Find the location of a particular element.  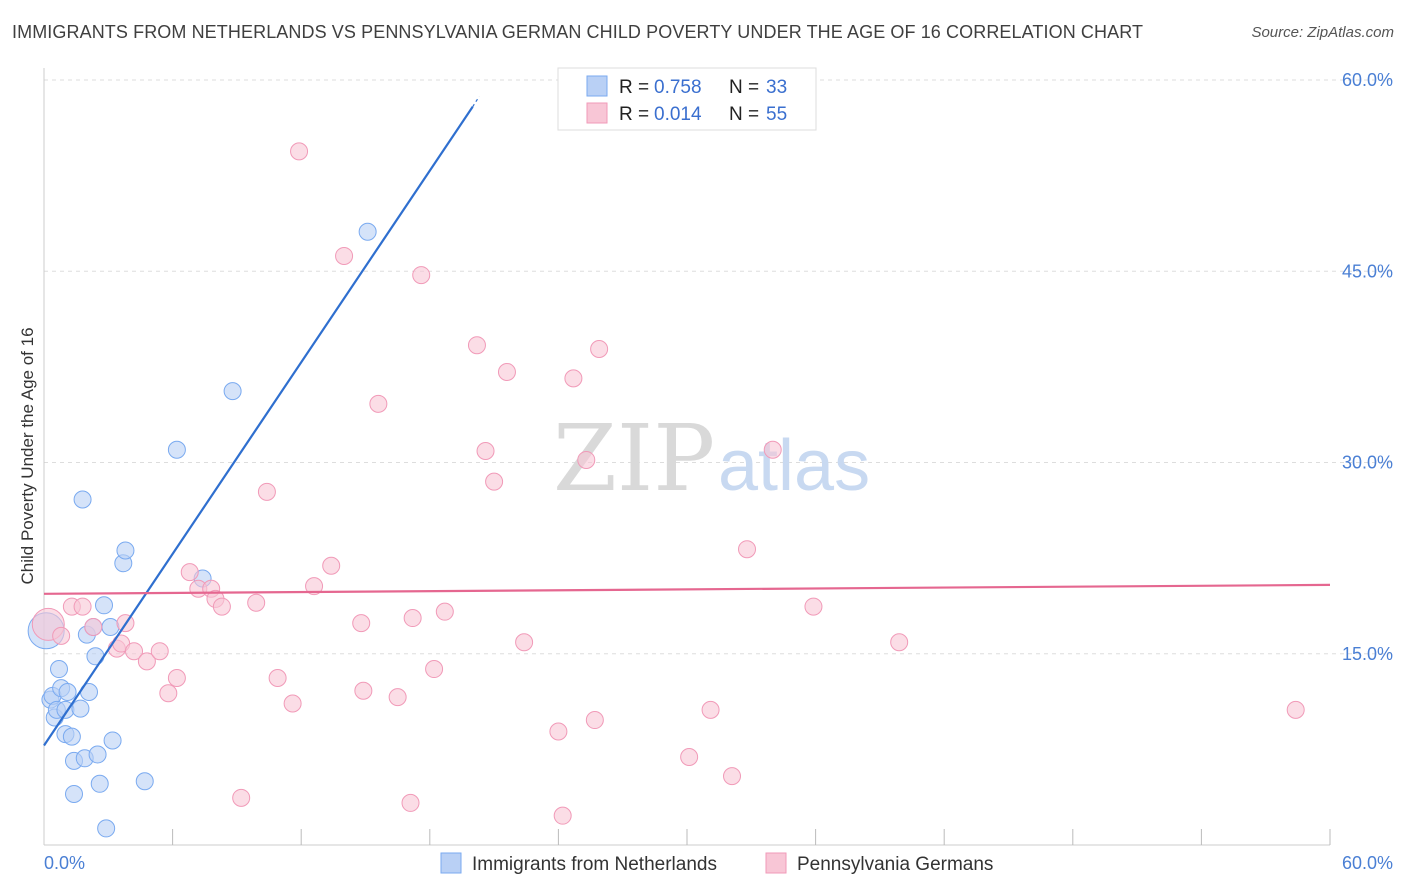

series-legend-swatch-pa-germans is located at coordinates (776, 863).